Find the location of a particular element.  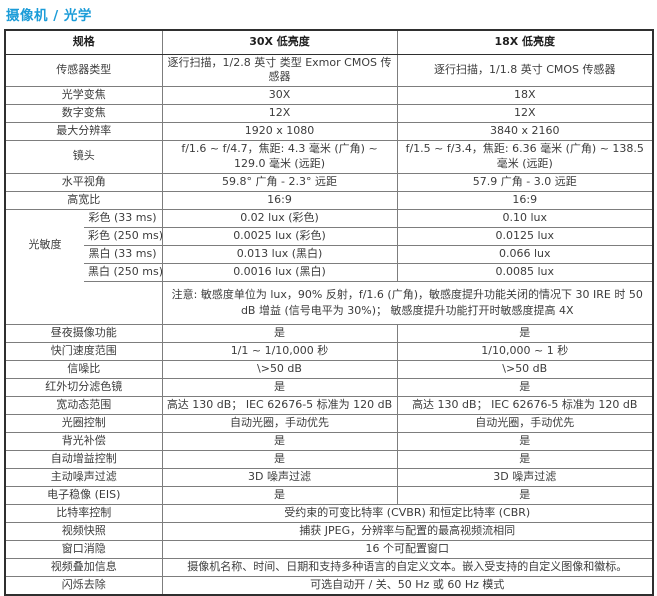

span-row: 比特率控制 受约束的可变比特率 (CVBR) 和恒定比特率 (CBR) is located at coordinates (329, 513).